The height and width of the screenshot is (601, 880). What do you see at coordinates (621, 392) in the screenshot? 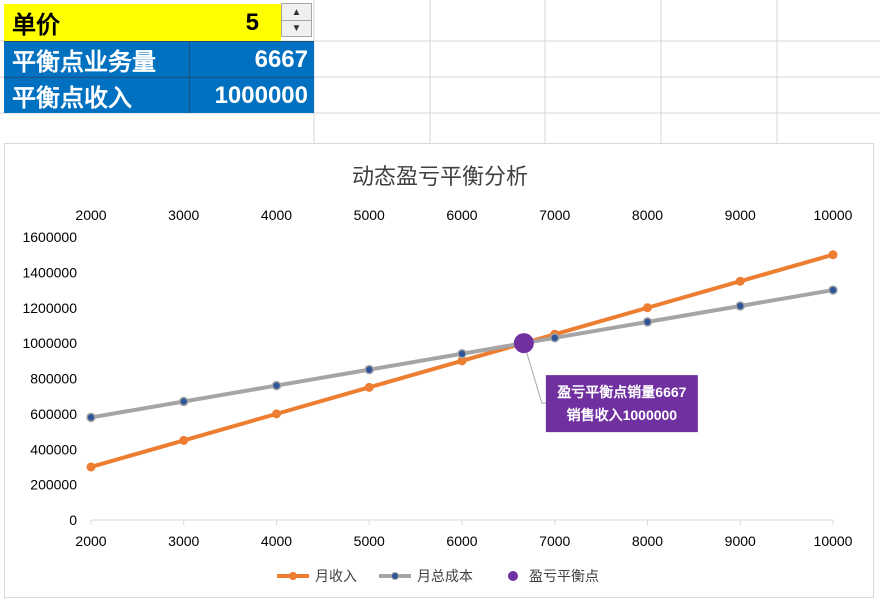
I see `annotation-line1: 盈亏平衡点销量6667` at bounding box center [621, 392].